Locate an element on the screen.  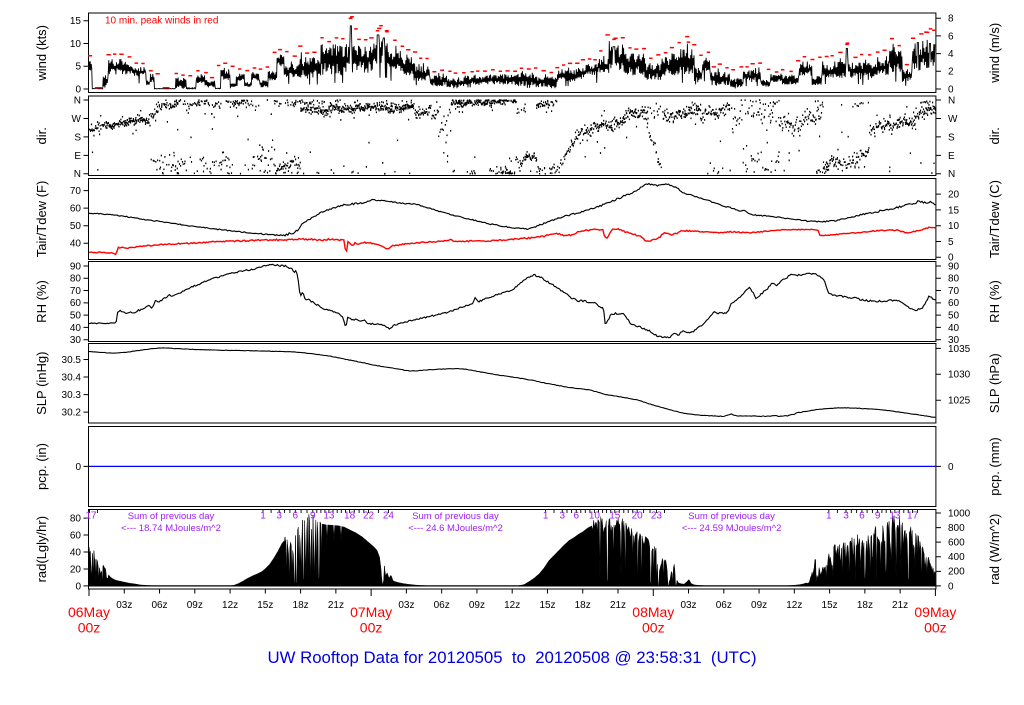
svg-text: wind (kts) is located at coordinates (41, 53).